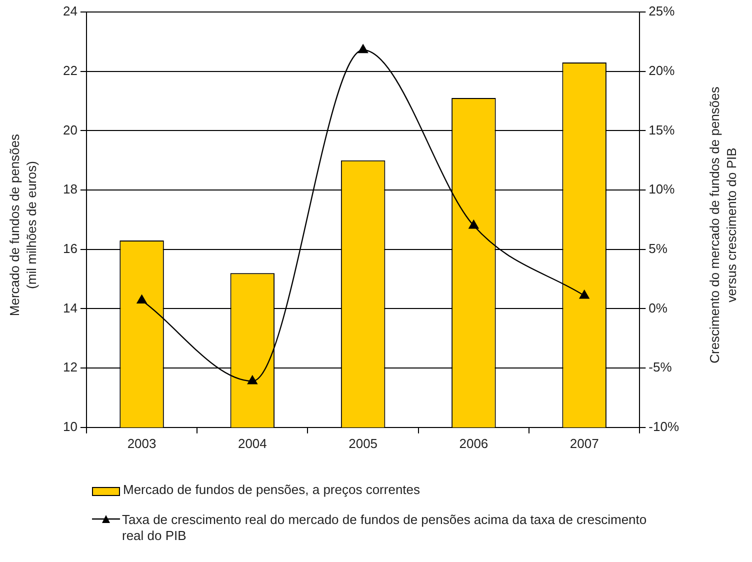 This screenshot has height=562, width=752. What do you see at coordinates (70, 248) in the screenshot?
I see `y-tick-label: 16` at bounding box center [70, 248].